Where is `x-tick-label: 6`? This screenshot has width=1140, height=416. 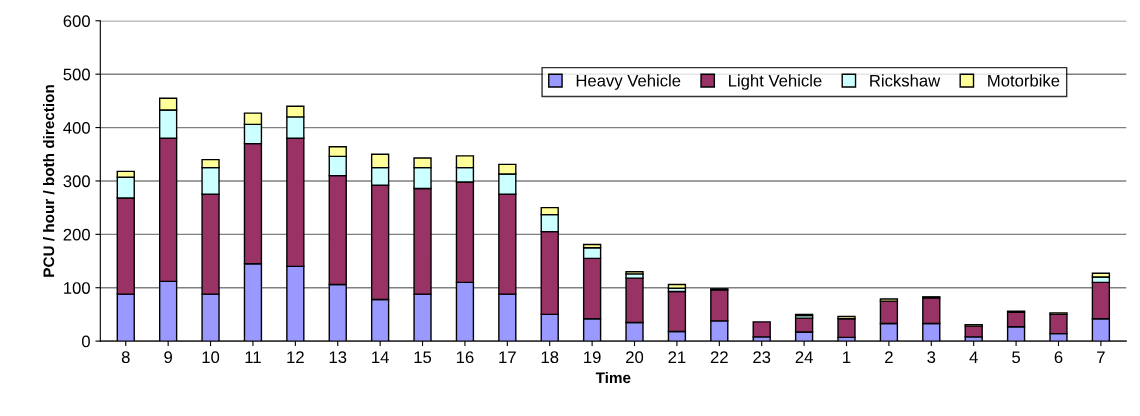 x-tick-label: 6 is located at coordinates (1058, 357).